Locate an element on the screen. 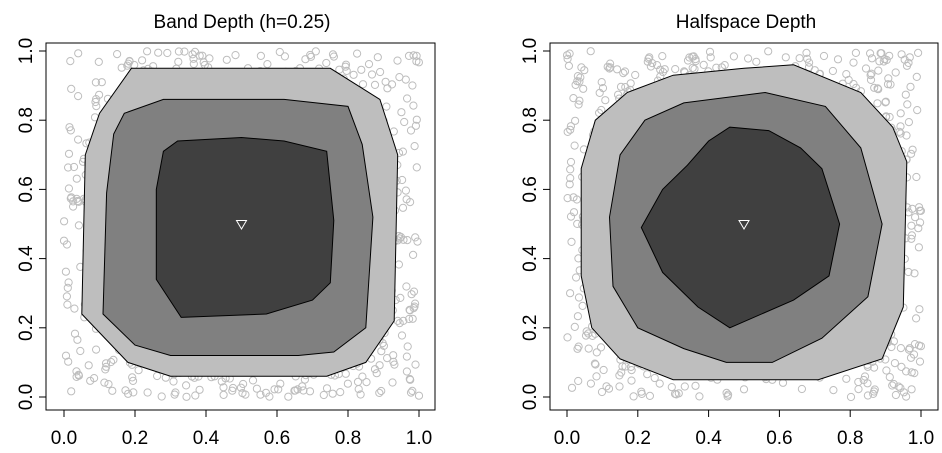 This screenshot has width=942, height=453. y-tick-label: 0.8 is located at coordinates (530, 120).